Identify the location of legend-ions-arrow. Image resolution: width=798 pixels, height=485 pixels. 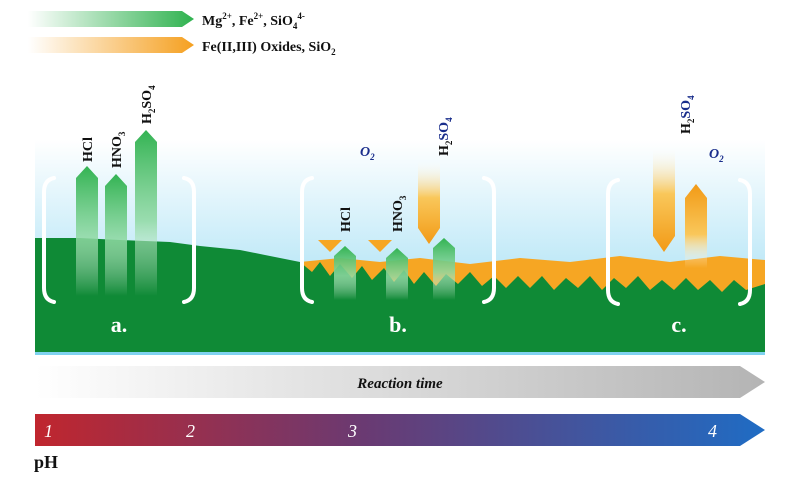
(111, 19).